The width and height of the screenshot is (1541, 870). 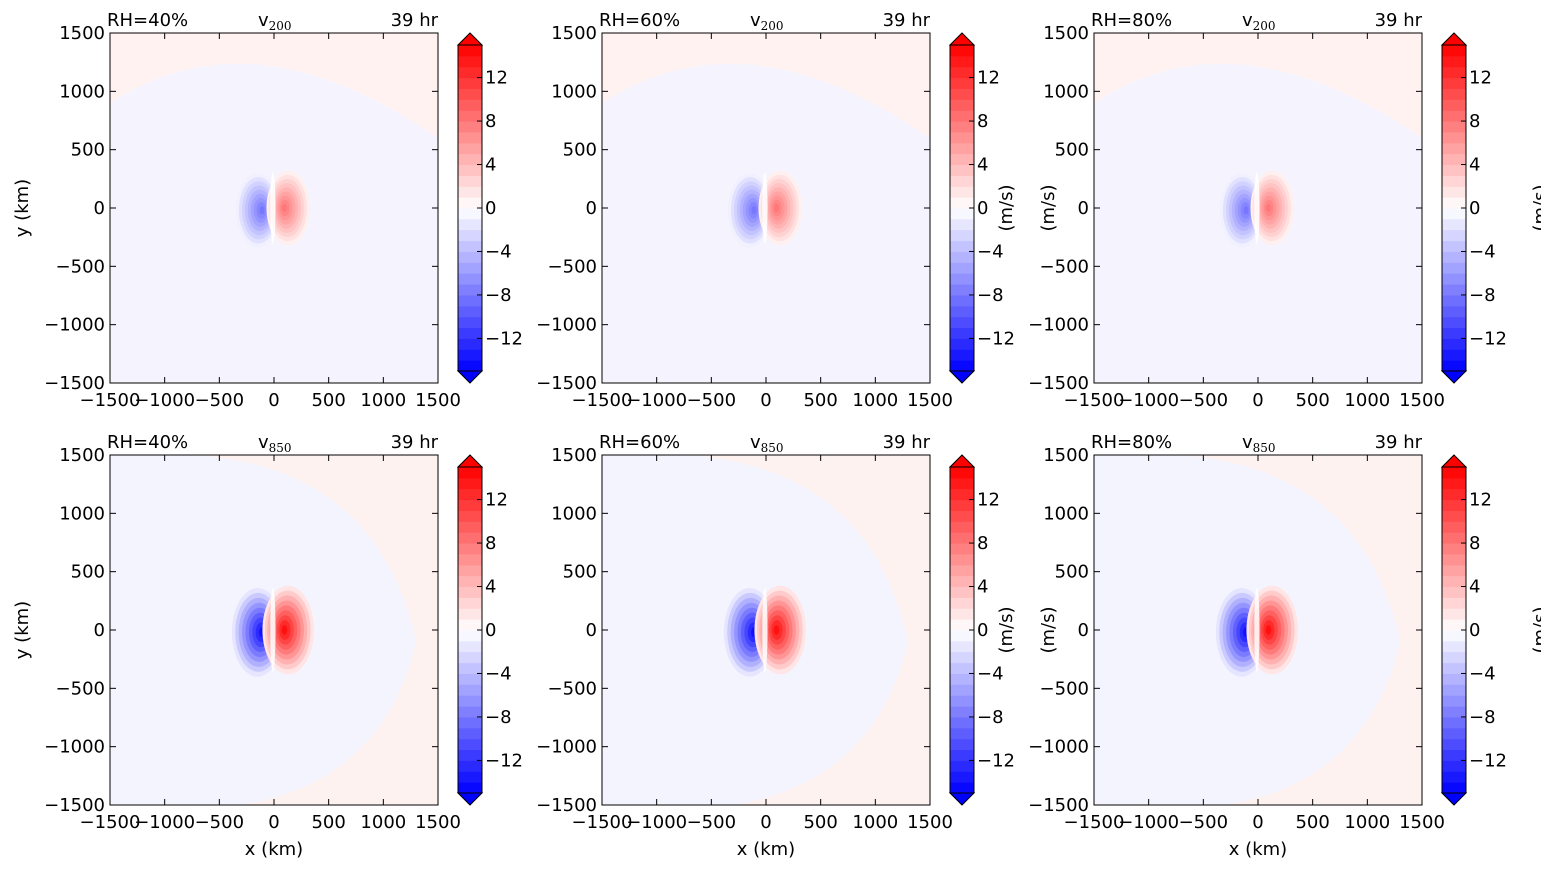 What do you see at coordinates (280, 26) in the screenshot?
I see `variable-level: 200` at bounding box center [280, 26].